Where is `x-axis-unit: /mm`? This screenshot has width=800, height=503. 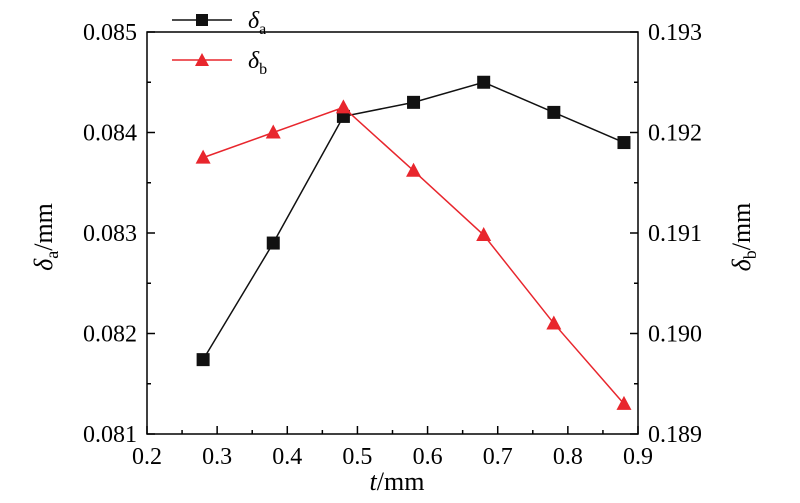
x-axis-unit: /mm is located at coordinates (401, 481).